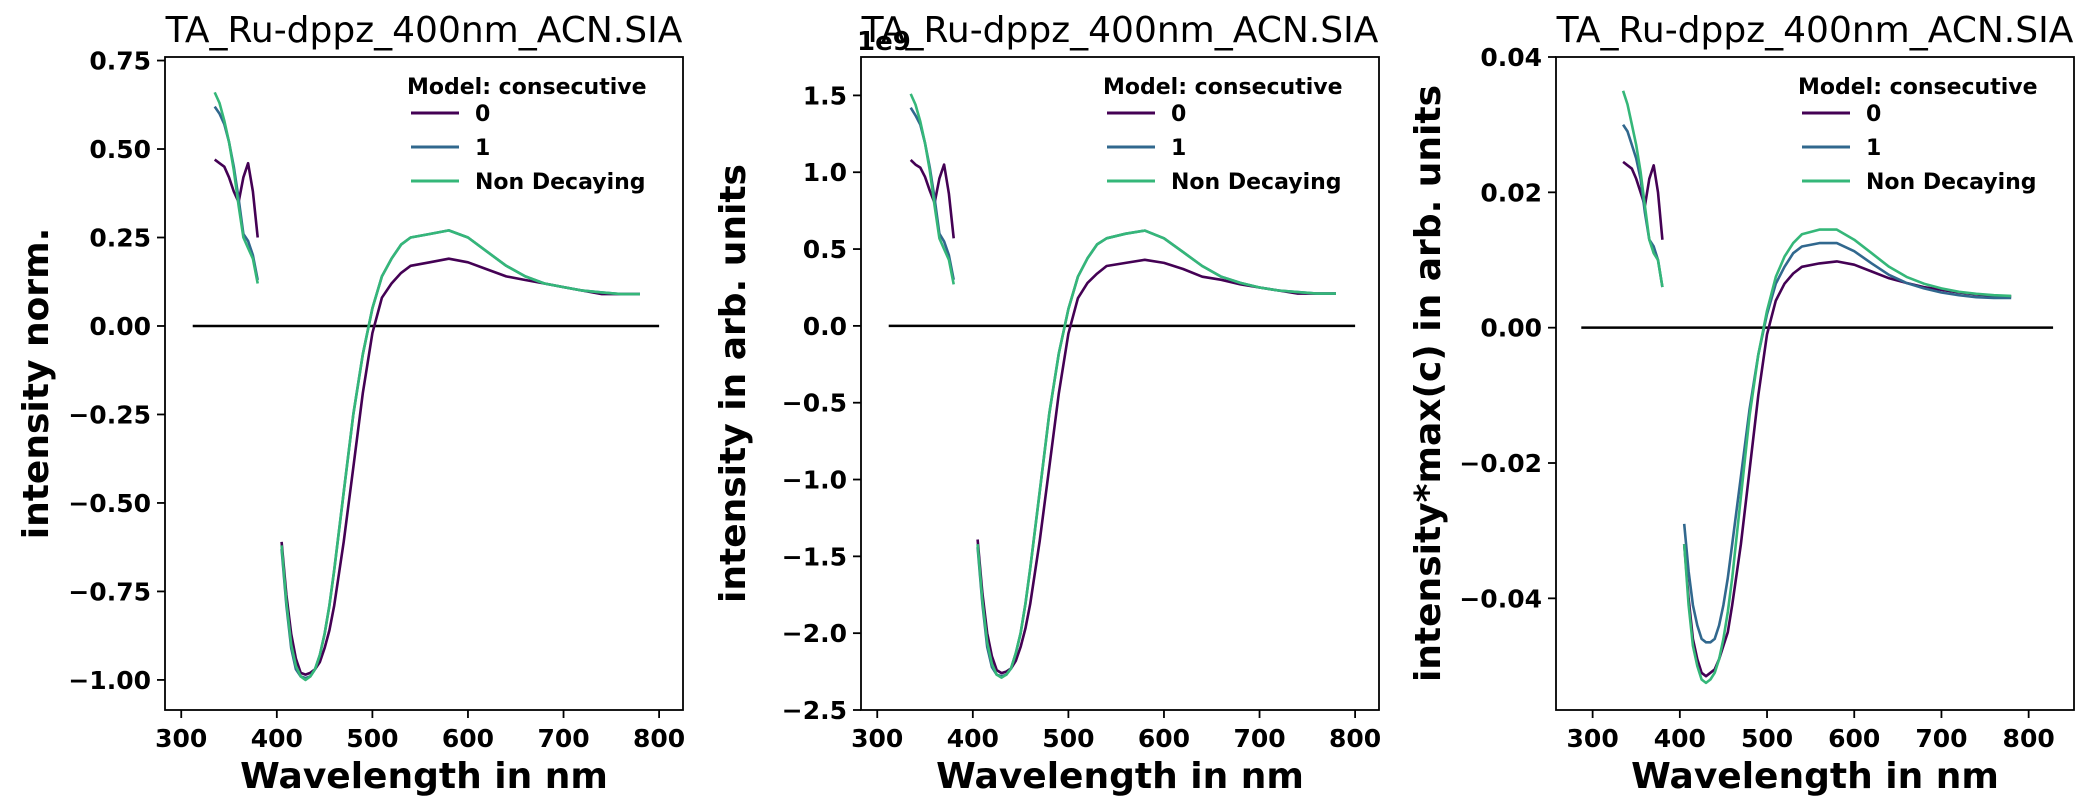 The image size is (2094, 810). What do you see at coordinates (1511, 57) in the screenshot?
I see `y-tick-label: 0.04` at bounding box center [1511, 57].